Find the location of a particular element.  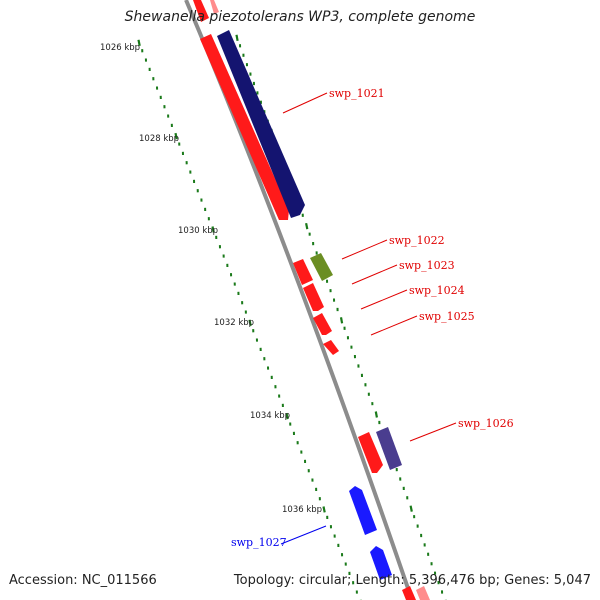

accession-text: Accession: NC_011566 is located at coordinates (83, 580).